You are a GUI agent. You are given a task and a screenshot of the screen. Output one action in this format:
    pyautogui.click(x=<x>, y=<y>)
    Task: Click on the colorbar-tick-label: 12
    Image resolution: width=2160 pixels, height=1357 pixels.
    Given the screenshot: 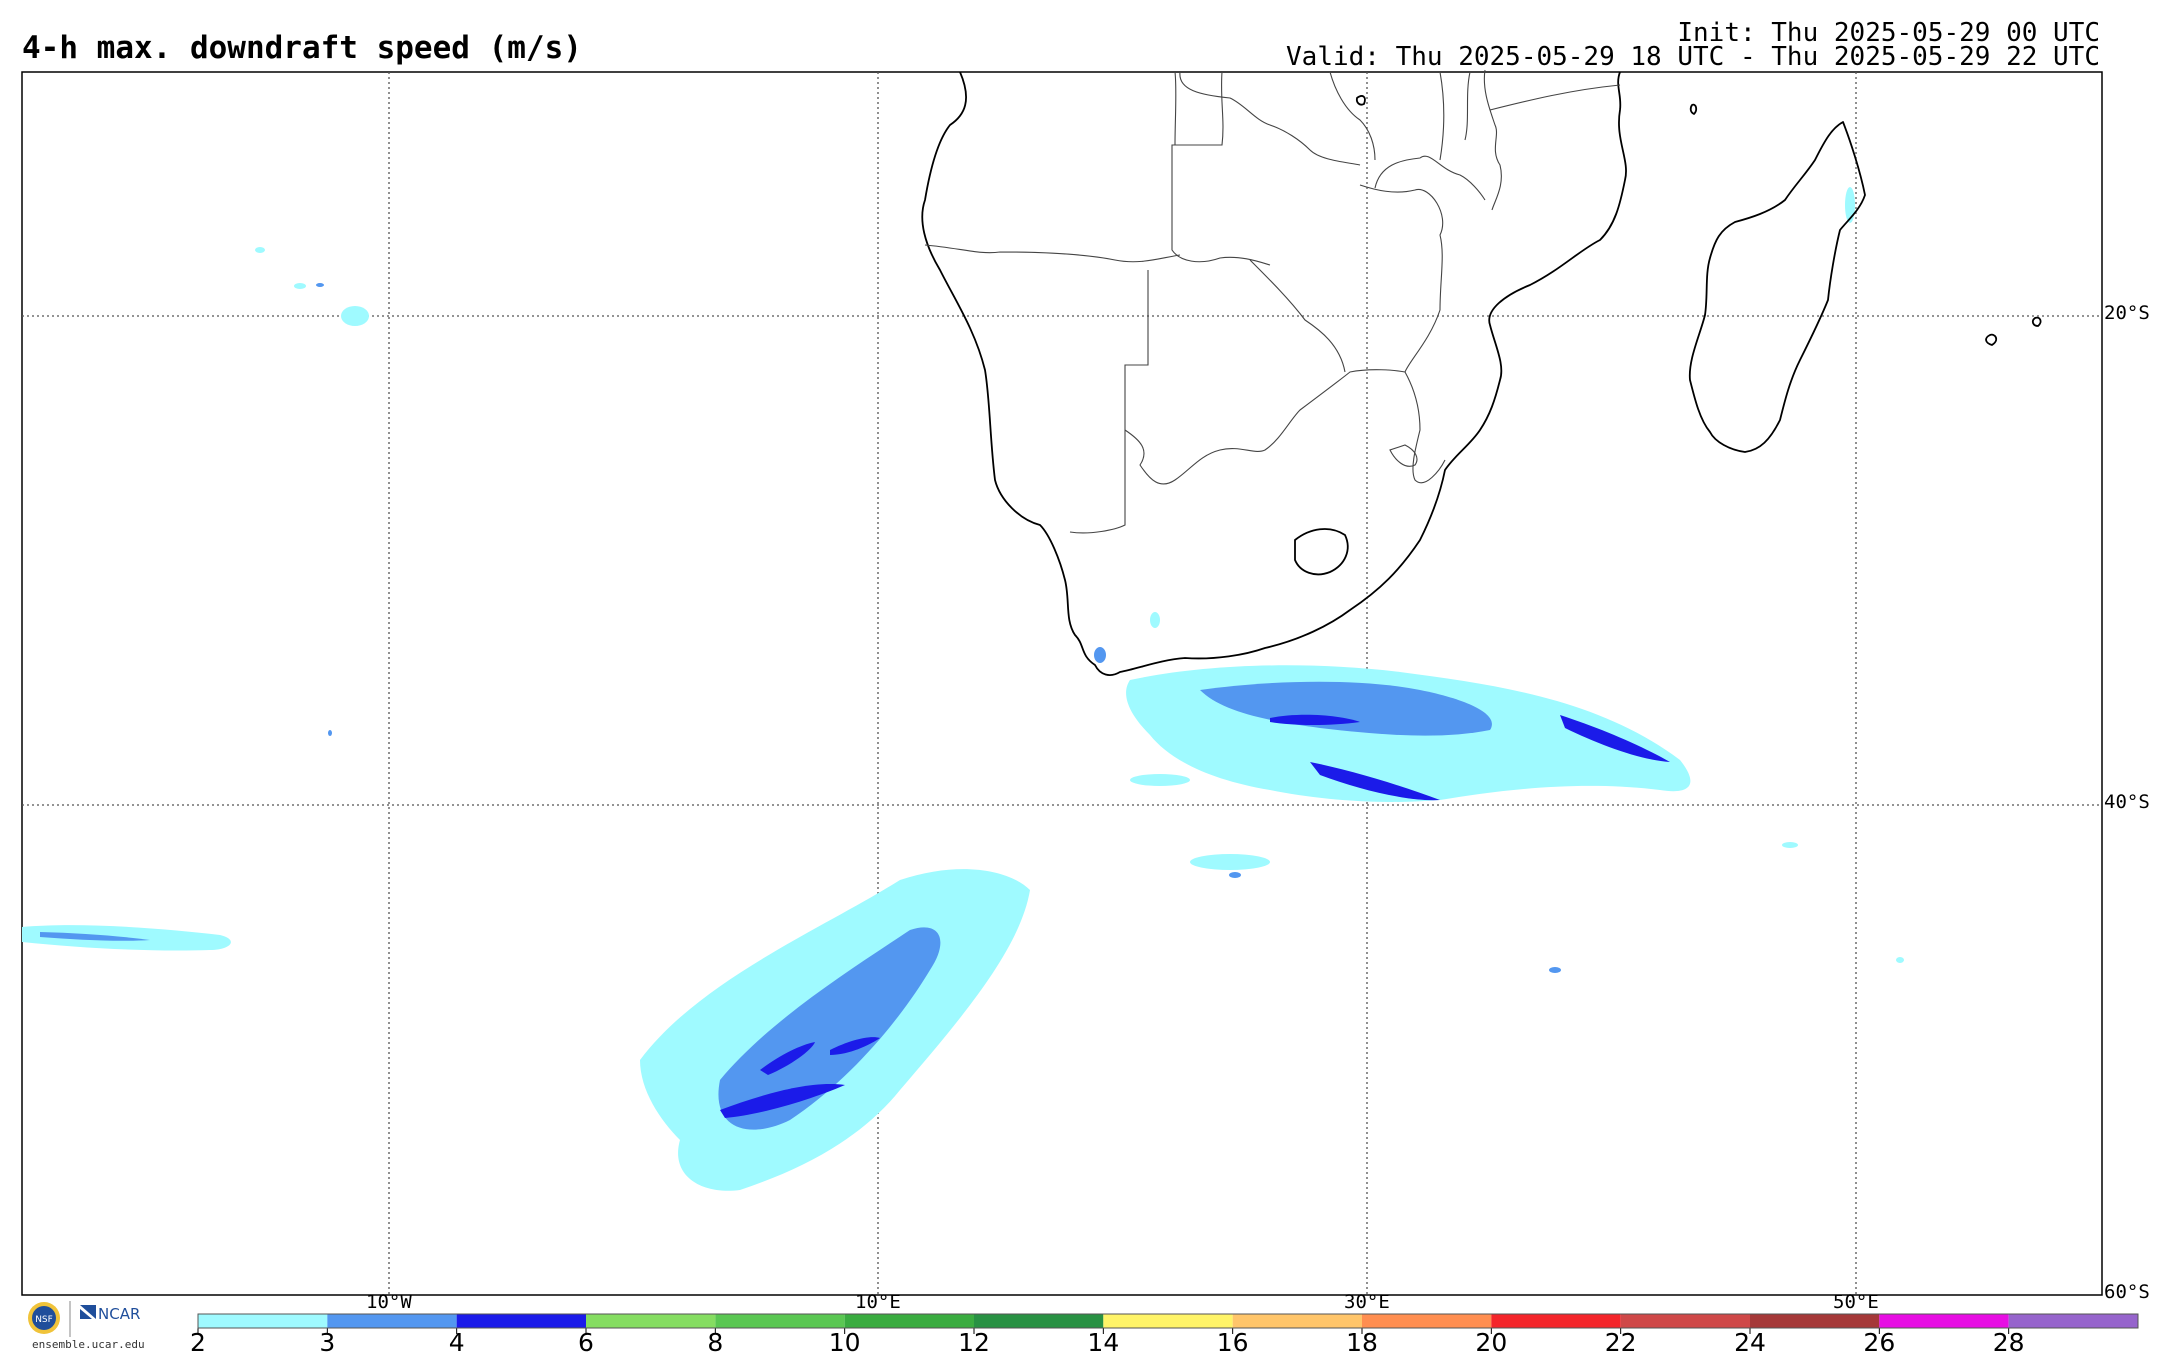 What is the action you would take?
    pyautogui.click(x=974, y=1342)
    